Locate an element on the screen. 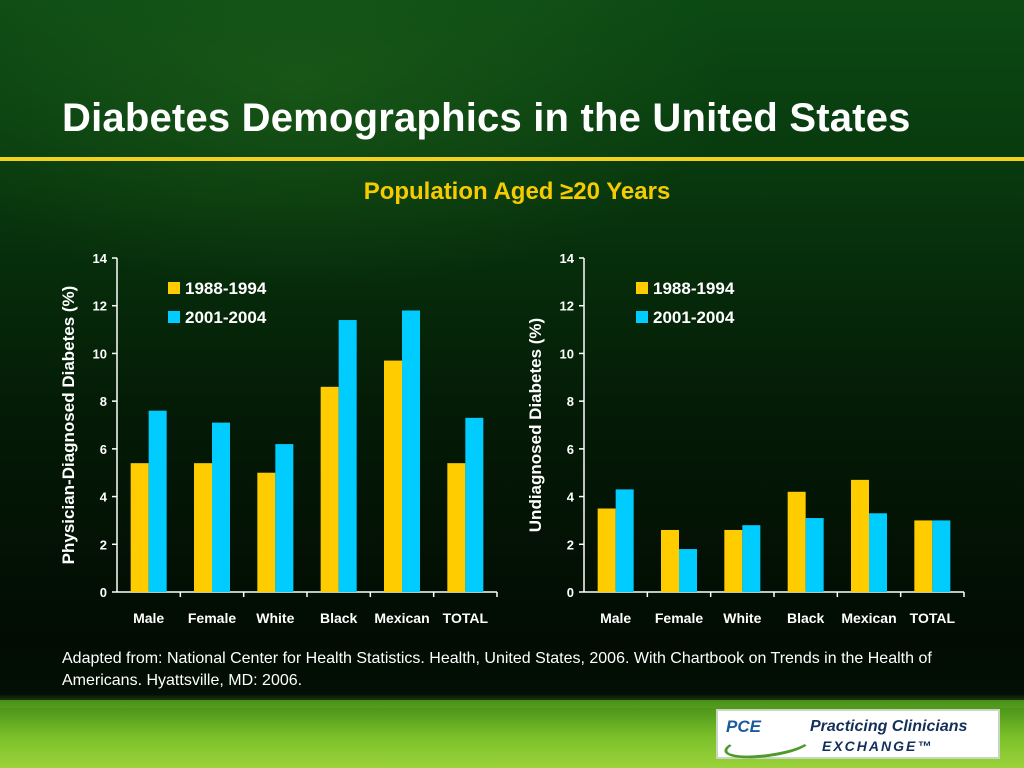 The image size is (1024, 768). chart-1-bar-1988-1994-white is located at coordinates (266, 532).